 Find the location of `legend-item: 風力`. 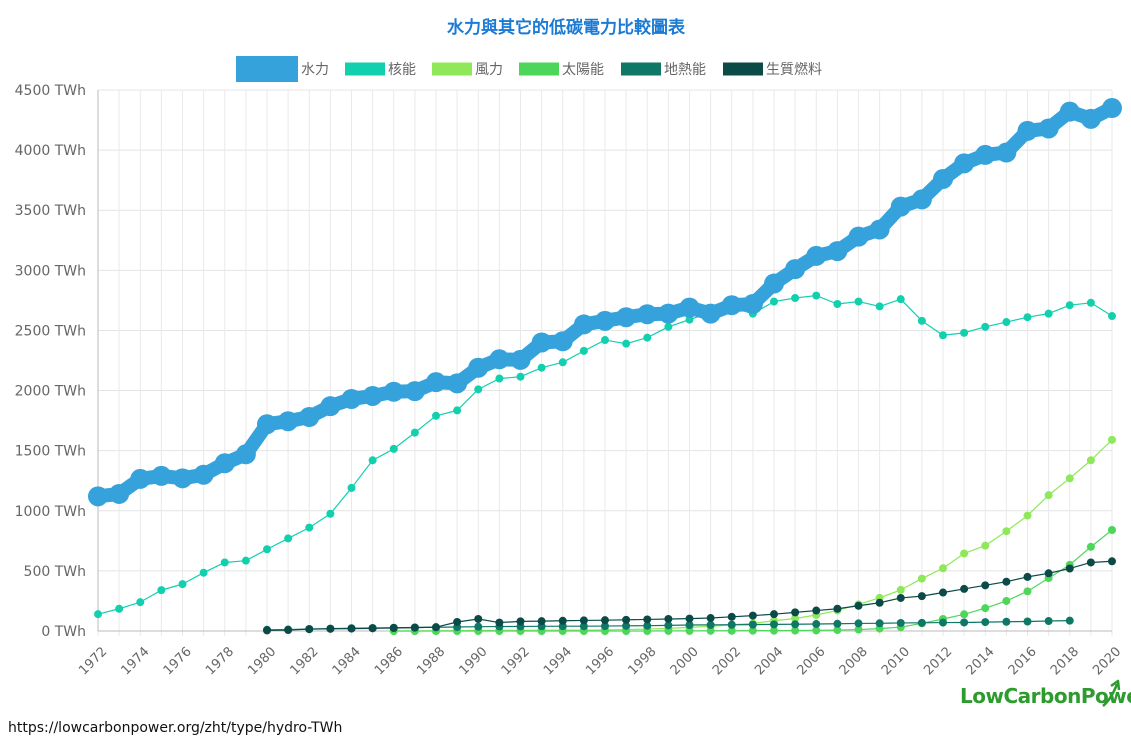

legend-item: 風力 is located at coordinates (467, 70).